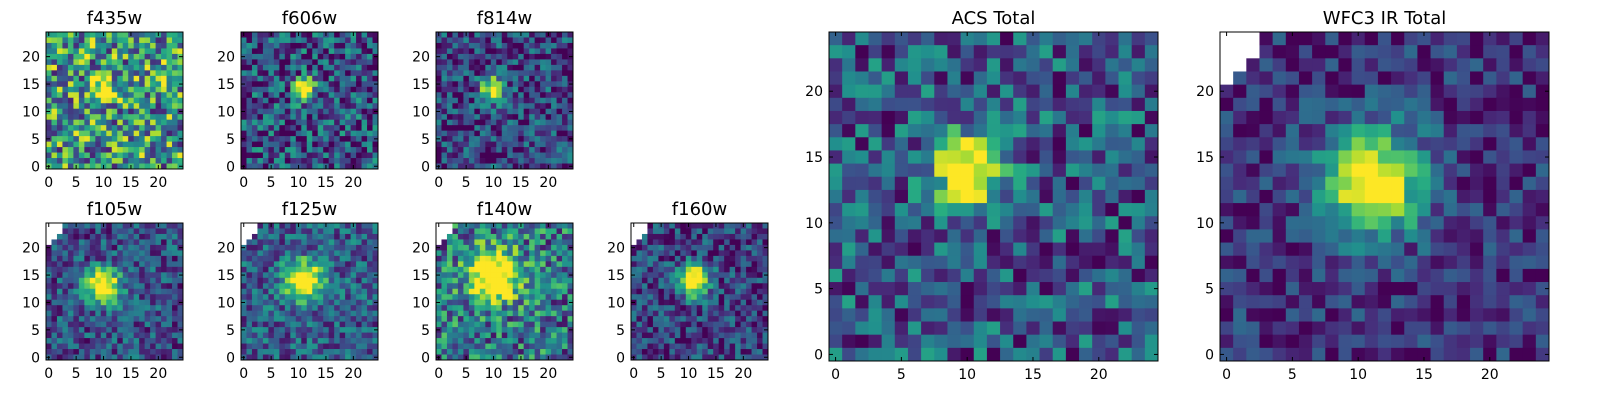 This screenshot has width=1600, height=400. What do you see at coordinates (31, 85) in the screenshot?
I see `y-tick-label: 15` at bounding box center [31, 85].